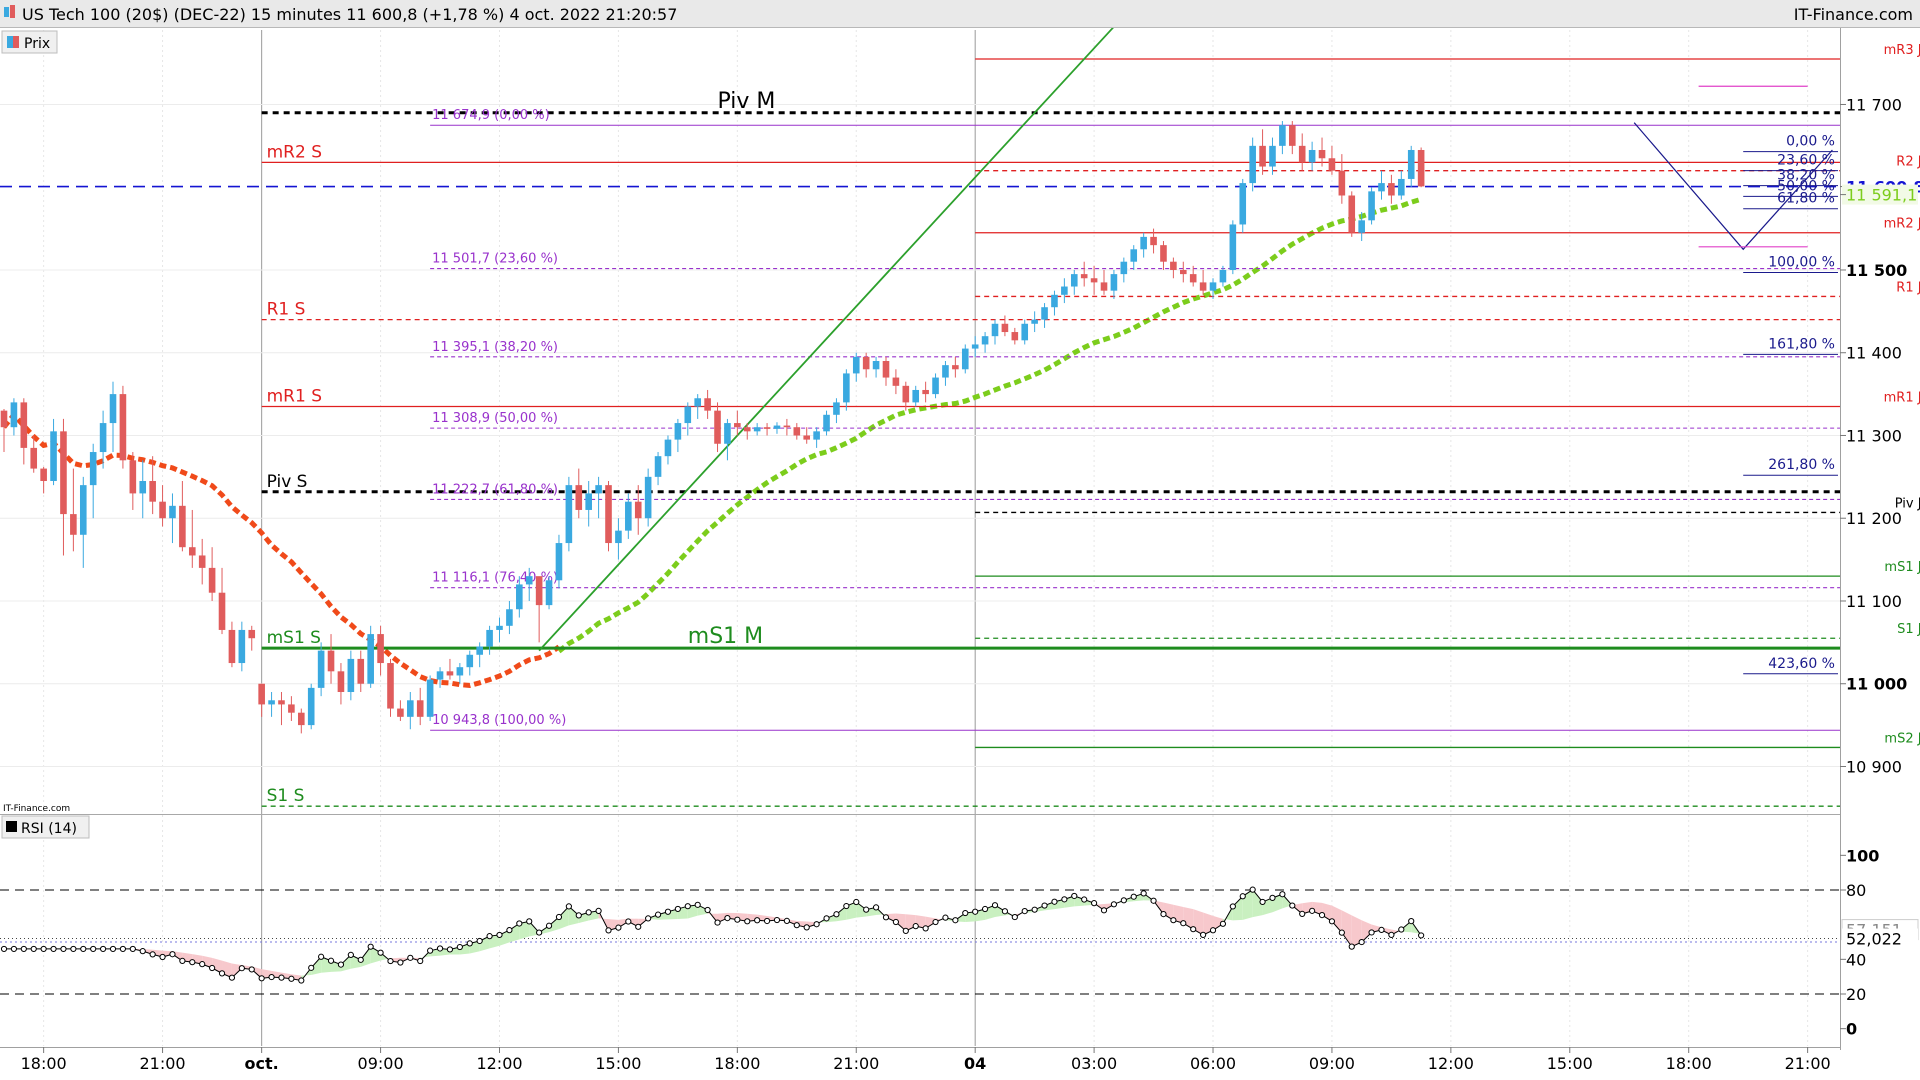 Image resolution: width=1920 pixels, height=1080 pixels. What do you see at coordinates (1806, 186) in the screenshot?
I see `ext-label-3: 50,00 %` at bounding box center [1806, 186].